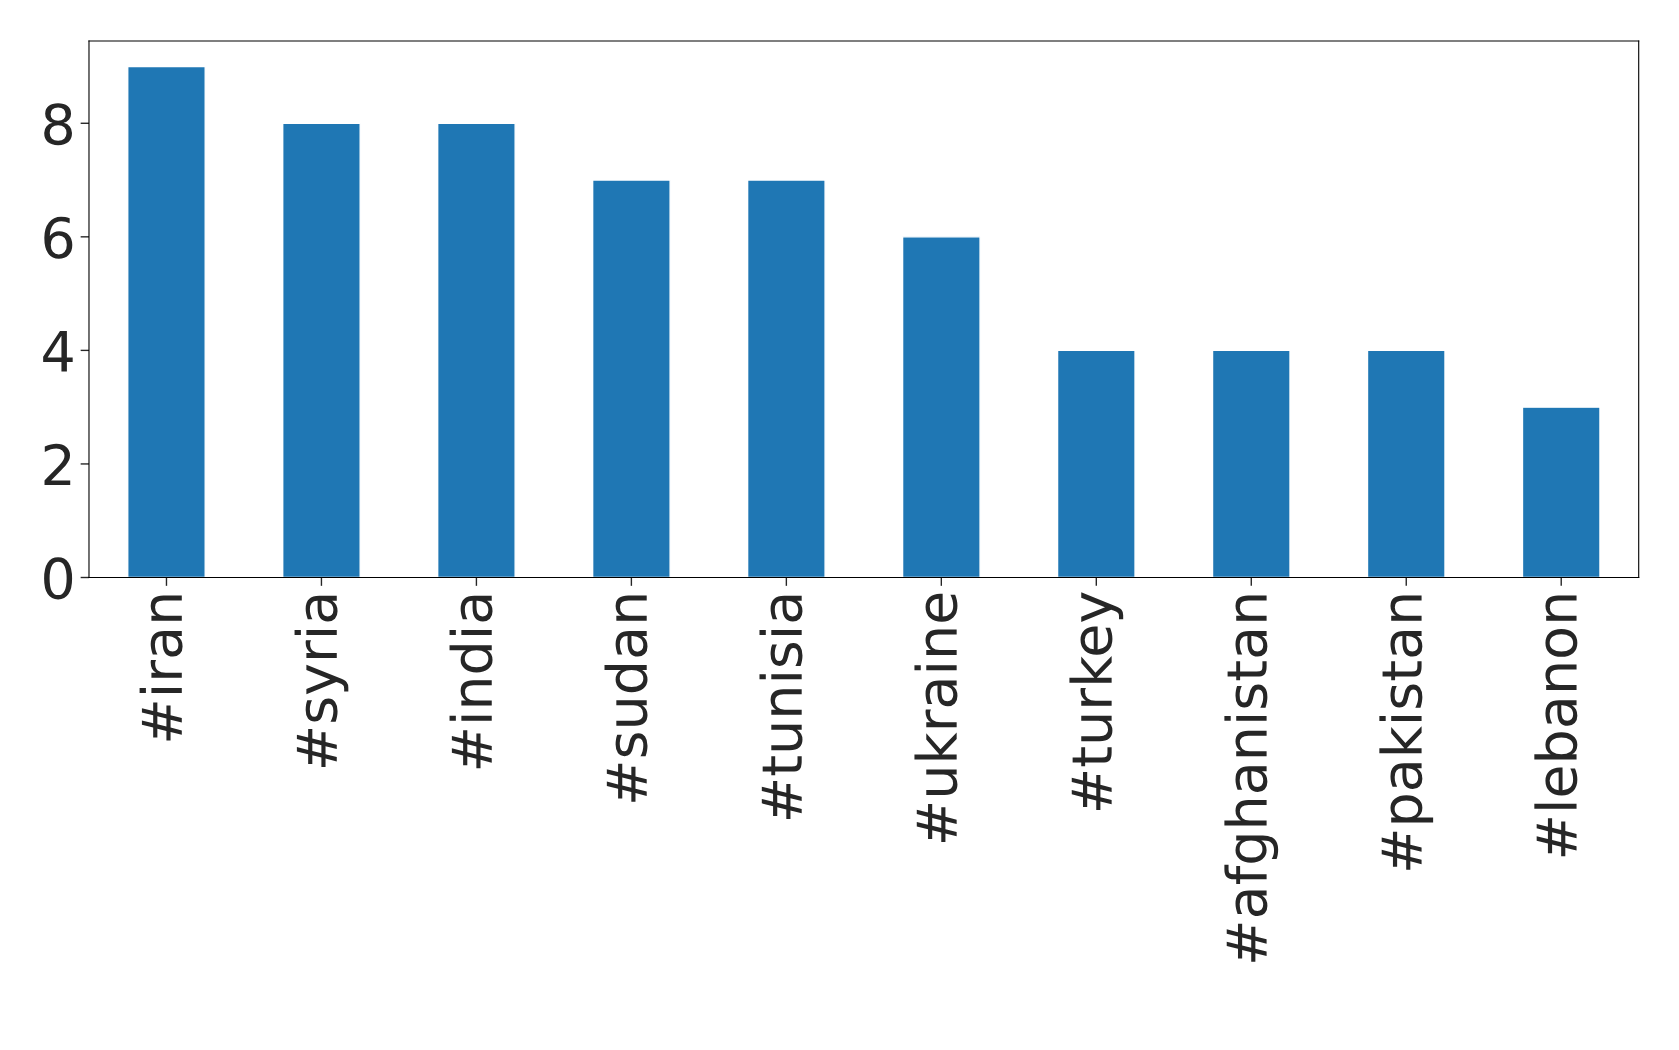 The image size is (1679, 1050). What do you see at coordinates (58, 124) in the screenshot?
I see `y-tick-label: 8` at bounding box center [58, 124].